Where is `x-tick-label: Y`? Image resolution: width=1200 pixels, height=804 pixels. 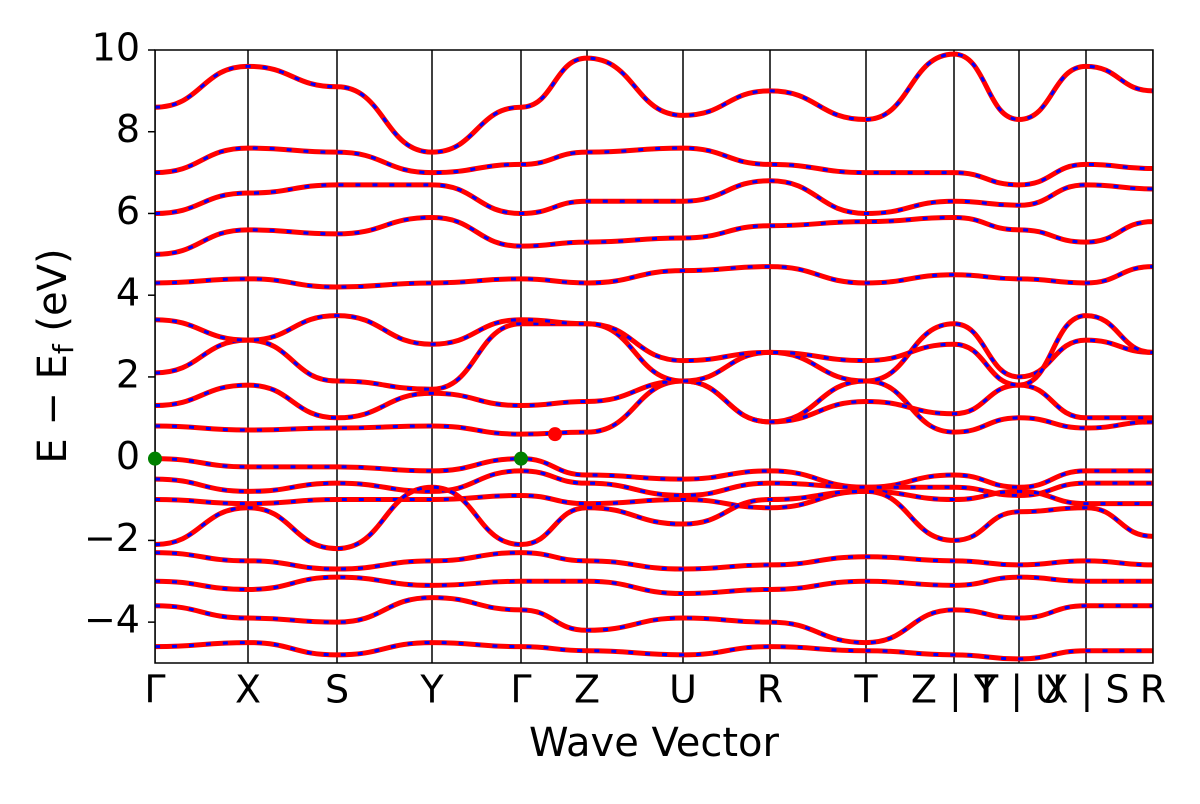
x-tick-label: Y is located at coordinates (431, 690).